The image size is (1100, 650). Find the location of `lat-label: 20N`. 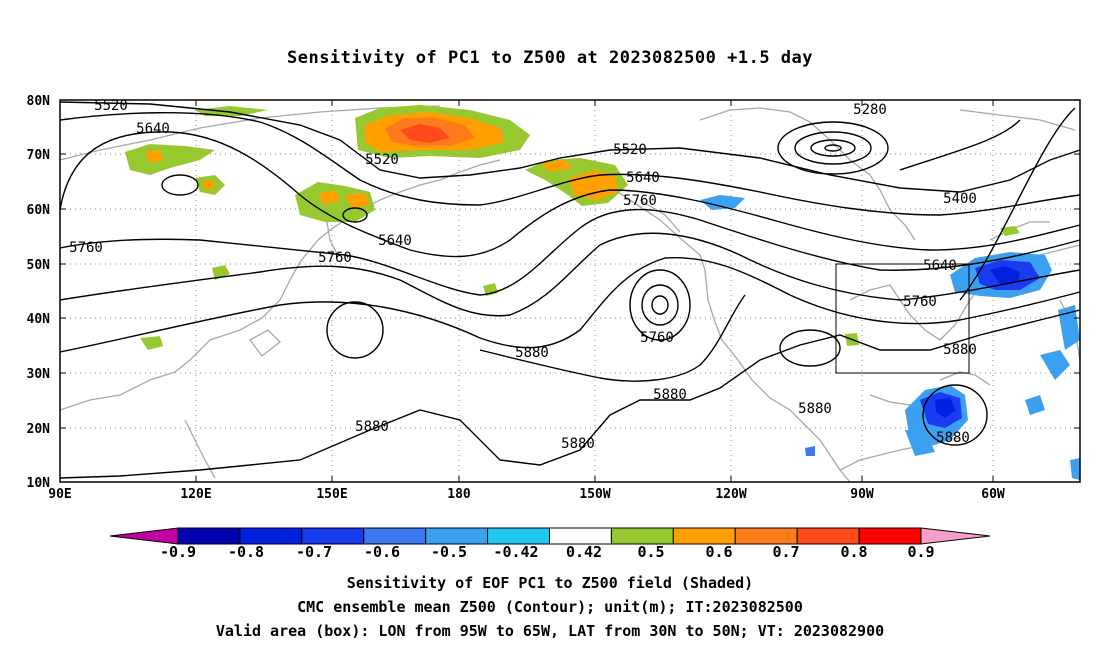

lat-label: 20N is located at coordinates (39, 429).